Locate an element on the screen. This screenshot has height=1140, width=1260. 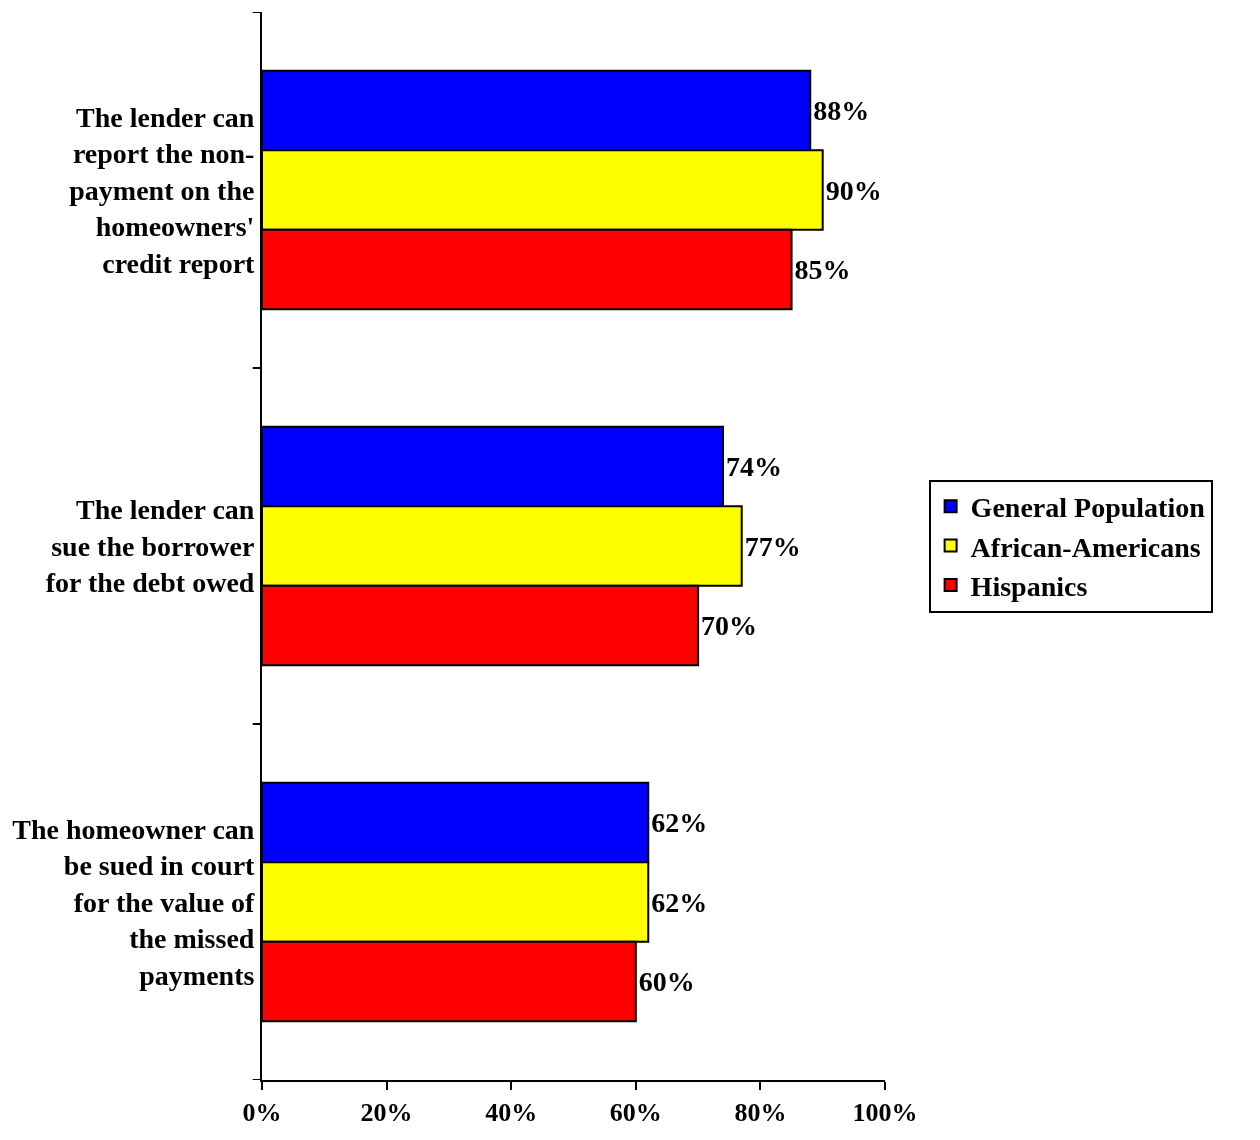
y-tick-label: The homeowner can be sued in court for the value of the missed payments is located at coordinates (134, 902).